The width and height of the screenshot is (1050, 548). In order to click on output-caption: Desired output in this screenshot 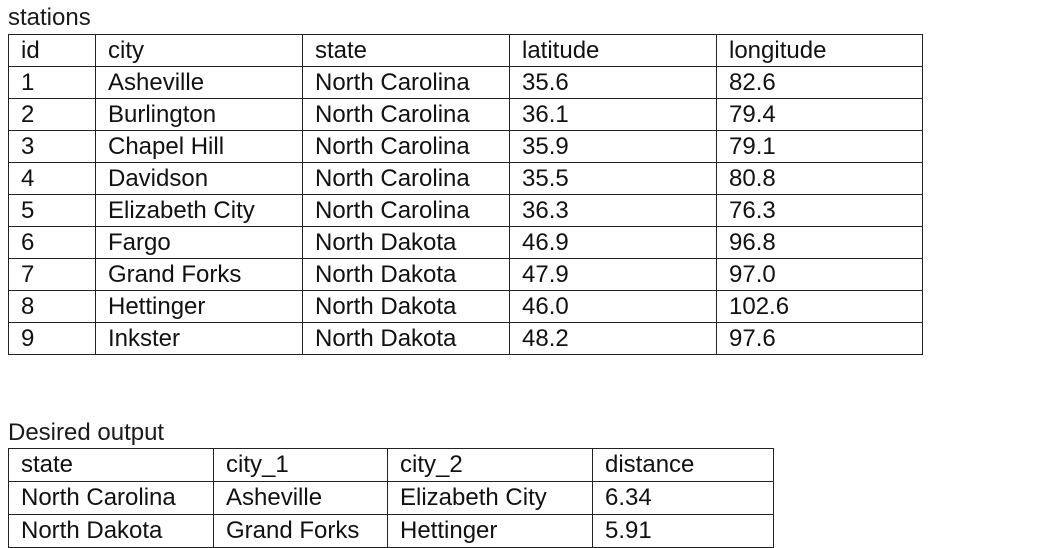, I will do `click(86, 432)`.